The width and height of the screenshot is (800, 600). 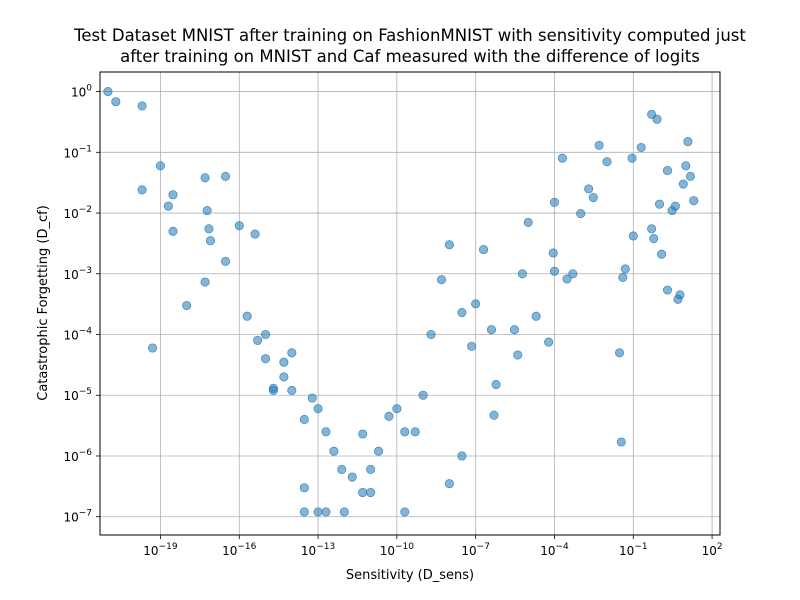 I want to click on x-axis-ticks: 10⁻¹⁹ 10⁻¹⁶ 10⁻¹³ 10⁻¹⁰ 10⁻⁷ 10⁻⁴ 10⁻¹ 10², so click(x=433, y=546).